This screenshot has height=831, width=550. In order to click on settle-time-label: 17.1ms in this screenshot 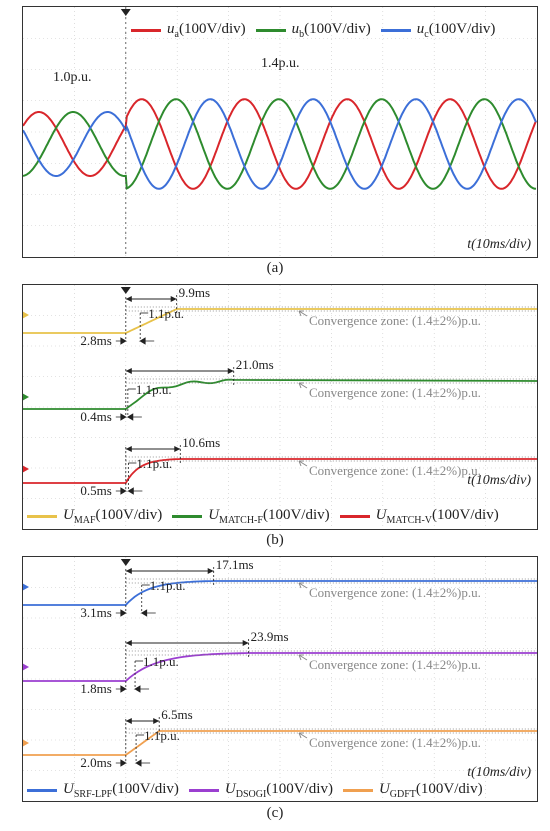, I will do `click(235, 564)`.